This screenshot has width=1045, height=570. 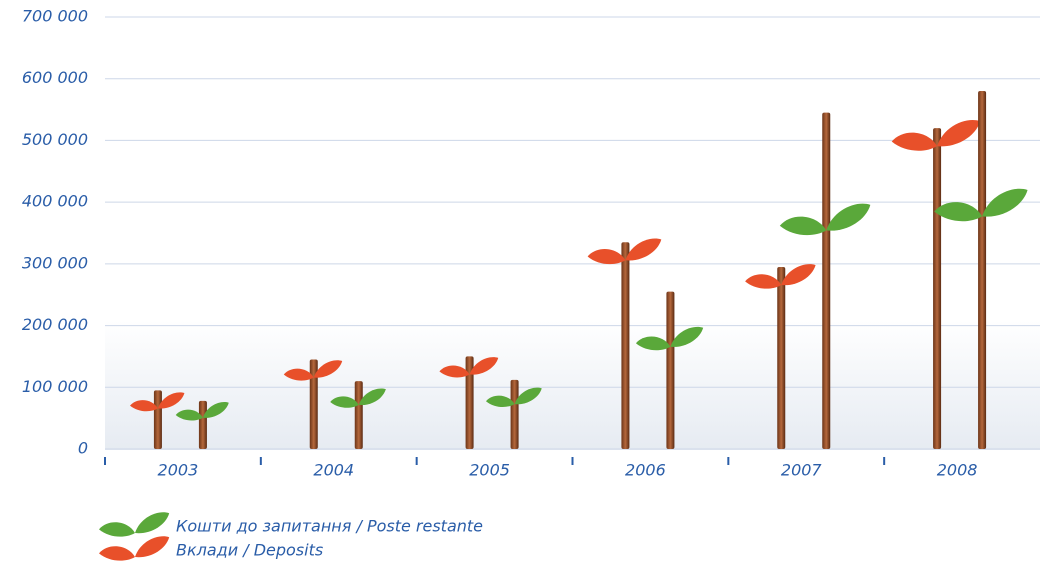 I want to click on y-tick-label: 200 000, so click(x=55, y=324).